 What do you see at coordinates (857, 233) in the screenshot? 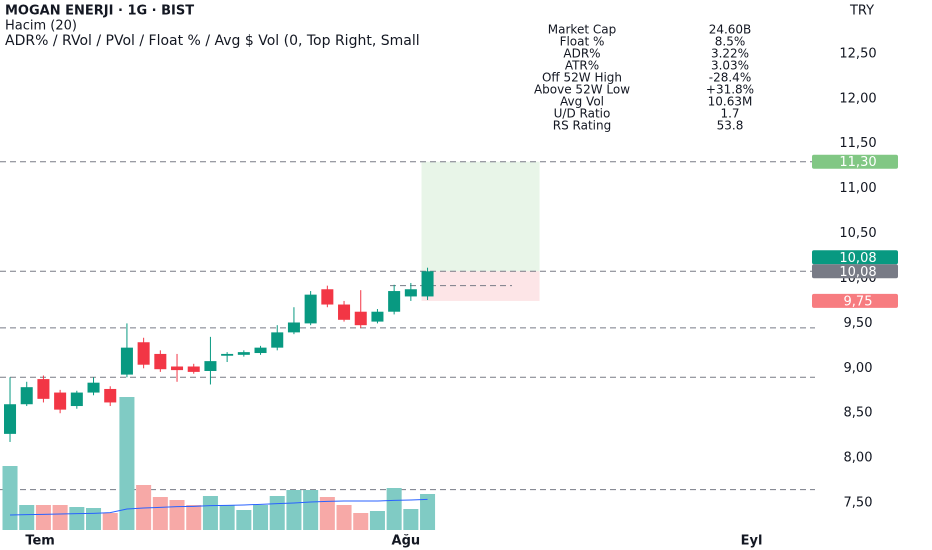
I see `y-tick-label: 10,50` at bounding box center [857, 233].